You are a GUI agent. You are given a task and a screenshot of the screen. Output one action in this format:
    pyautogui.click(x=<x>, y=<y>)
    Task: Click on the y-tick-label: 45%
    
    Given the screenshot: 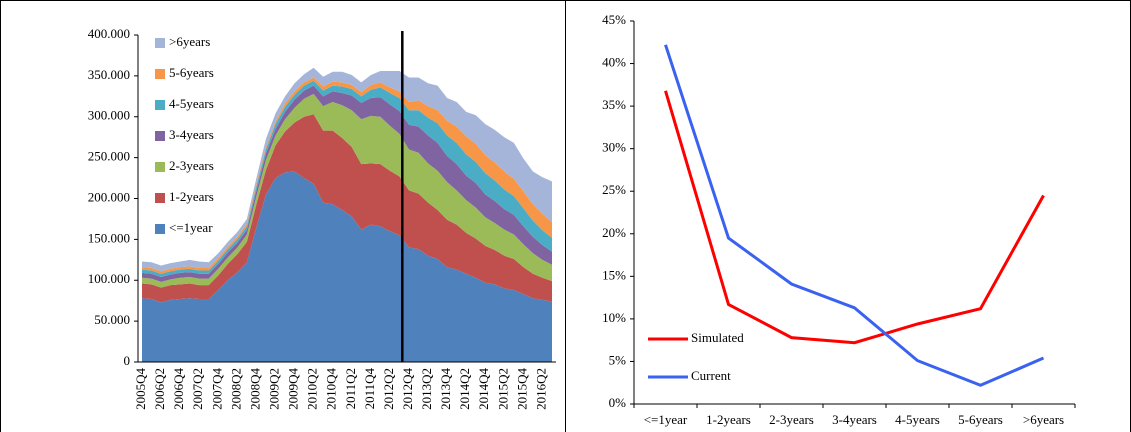 What is the action you would take?
    pyautogui.click(x=614, y=19)
    